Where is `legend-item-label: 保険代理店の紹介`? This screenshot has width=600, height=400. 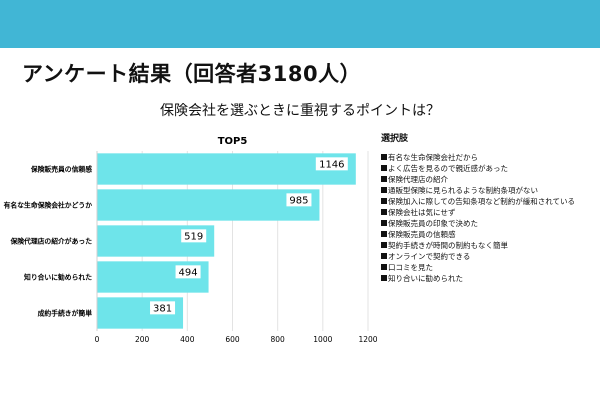
legend-item-label: 保険代理店の紹介 is located at coordinates (418, 179).